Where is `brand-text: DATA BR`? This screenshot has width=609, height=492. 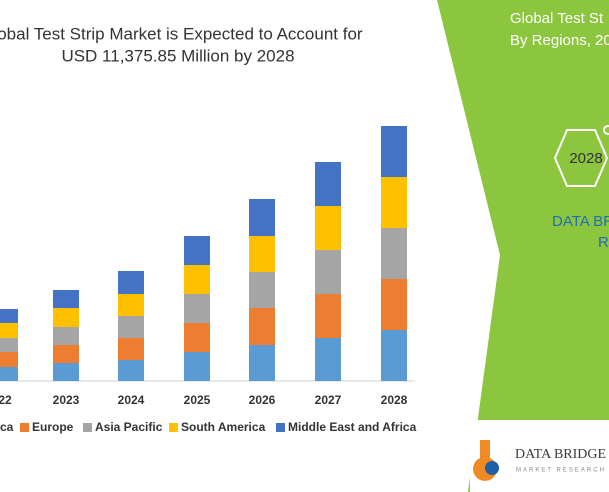
brand-text: DATA BR is located at coordinates (580, 221).